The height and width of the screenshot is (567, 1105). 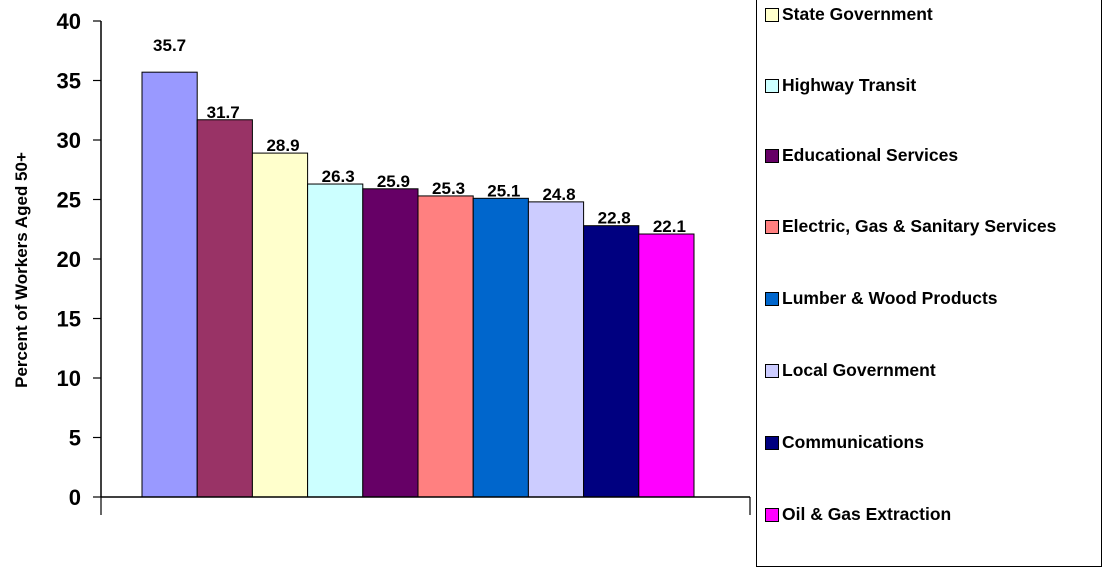 I want to click on legend-item: Local Government, so click(x=923, y=371).